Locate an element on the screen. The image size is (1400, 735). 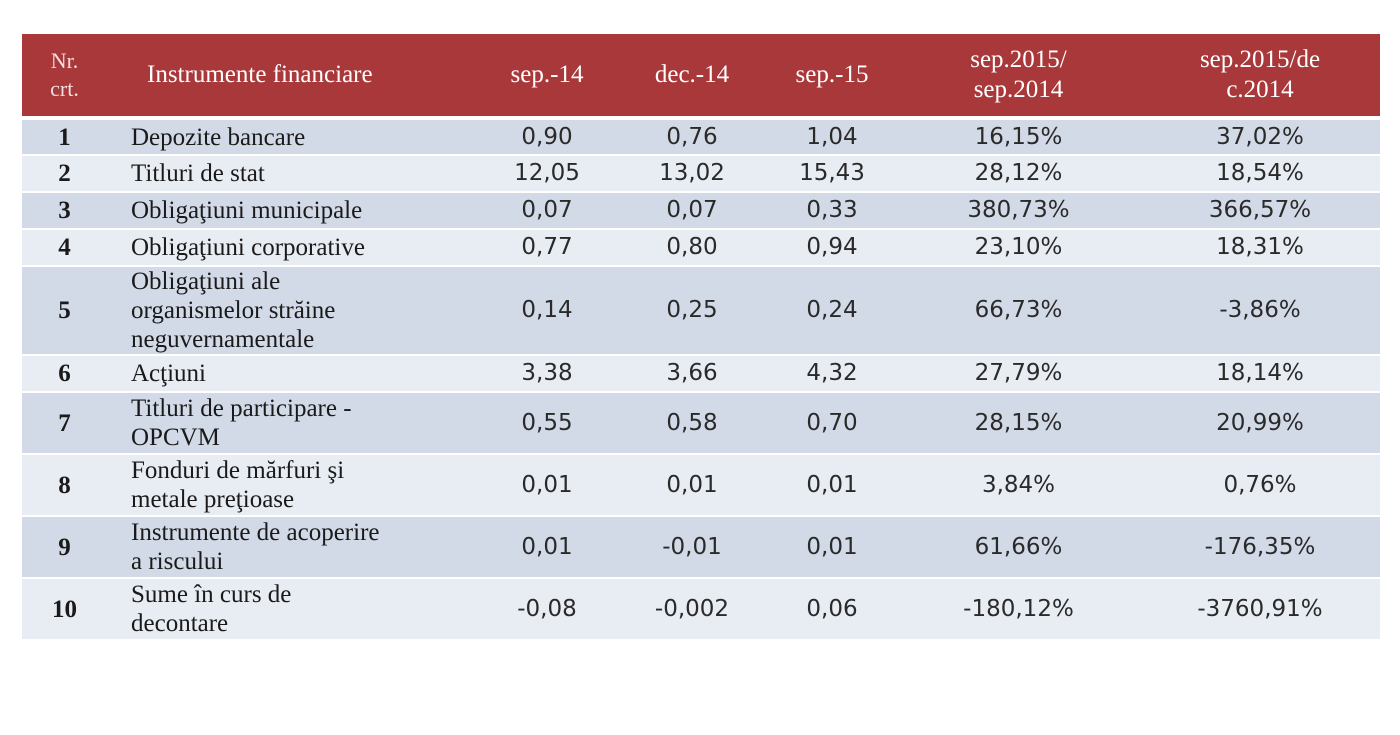
instrument-name-line: Acţiuni is located at coordinates (168, 373).